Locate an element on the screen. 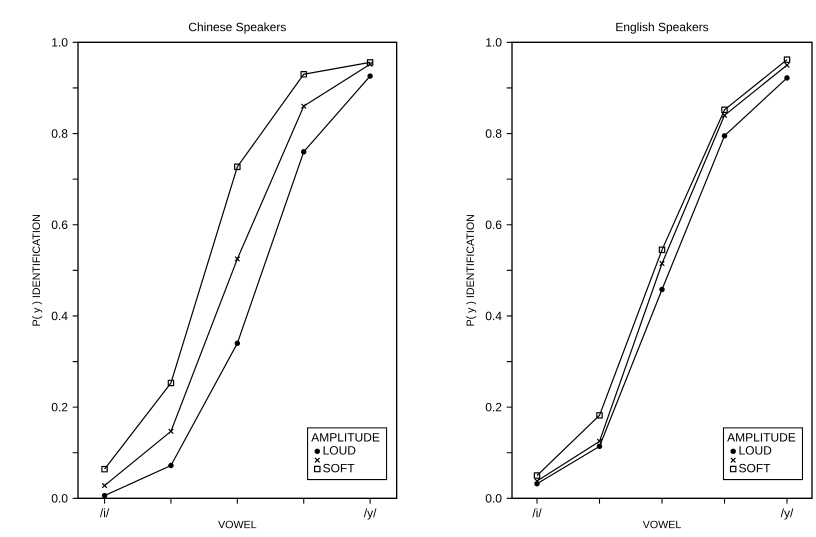 This screenshot has width=816, height=537. chart-title: Chinese Speakers is located at coordinates (237, 28).